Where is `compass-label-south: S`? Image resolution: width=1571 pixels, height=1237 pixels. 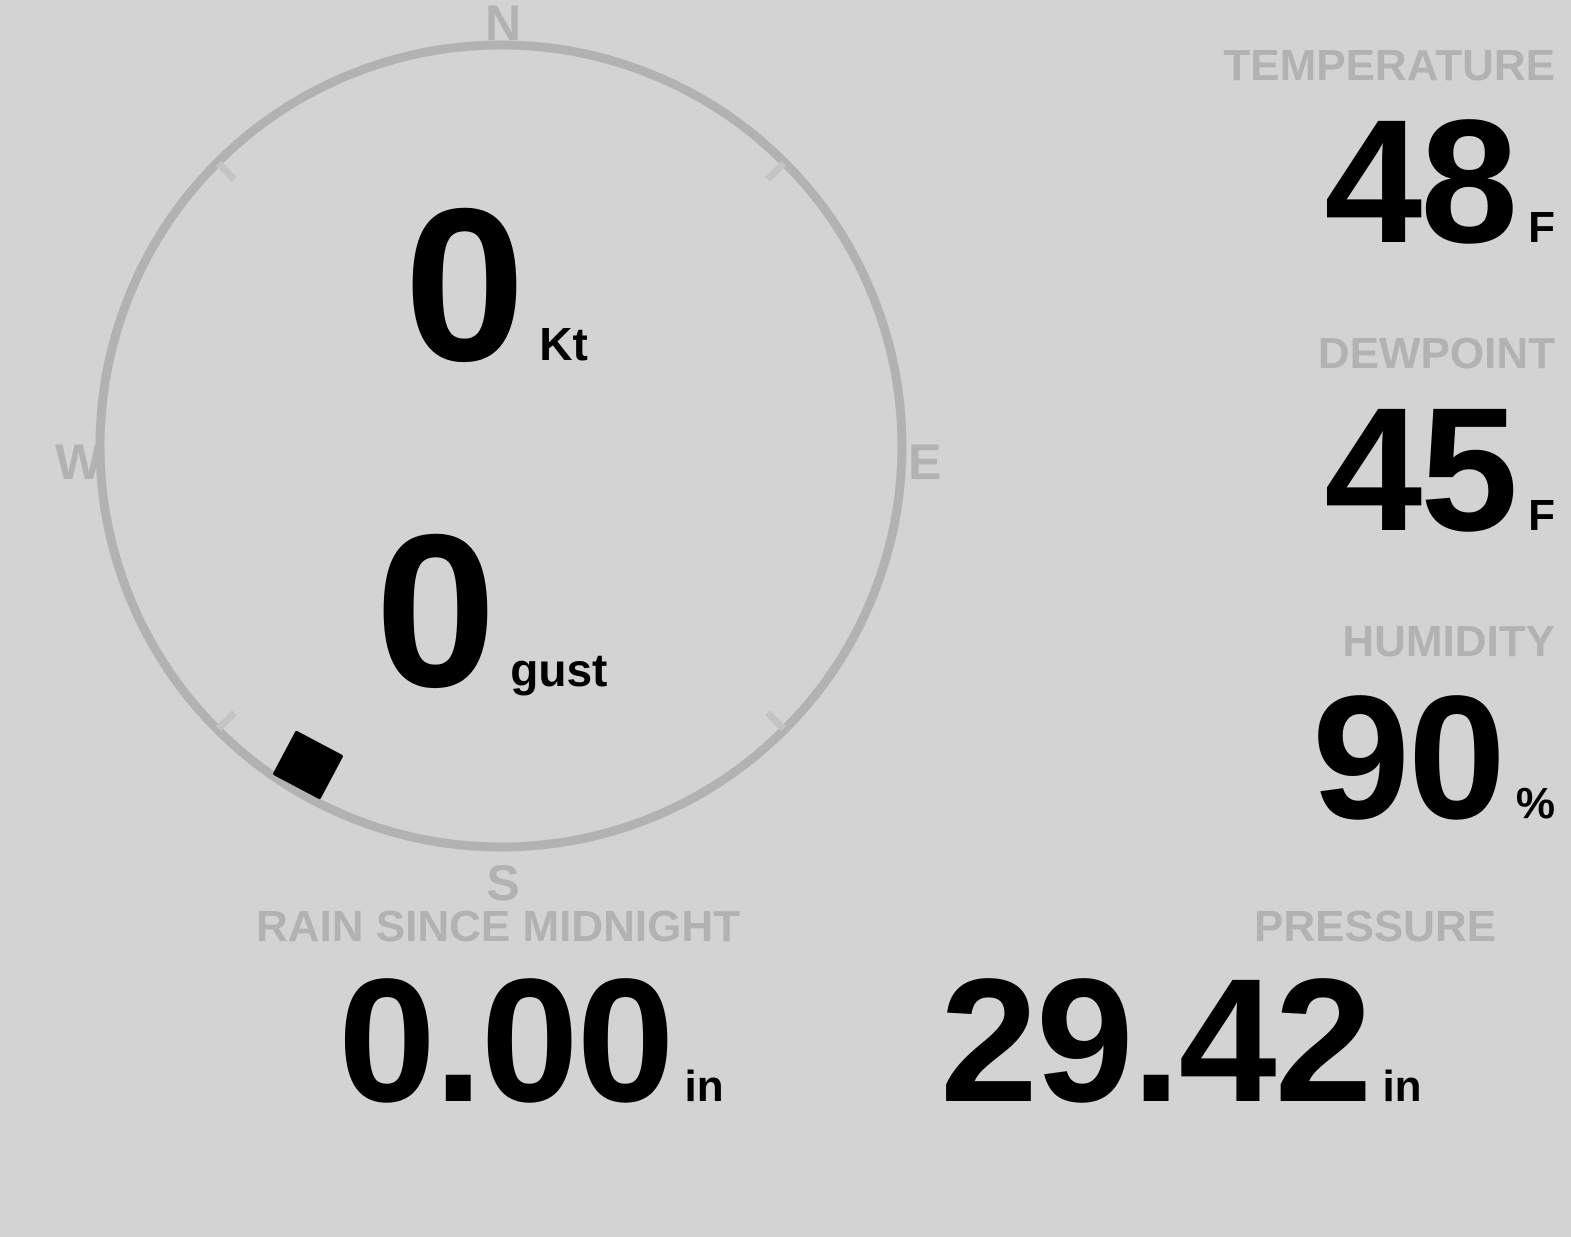 compass-label-south: S is located at coordinates (503, 883).